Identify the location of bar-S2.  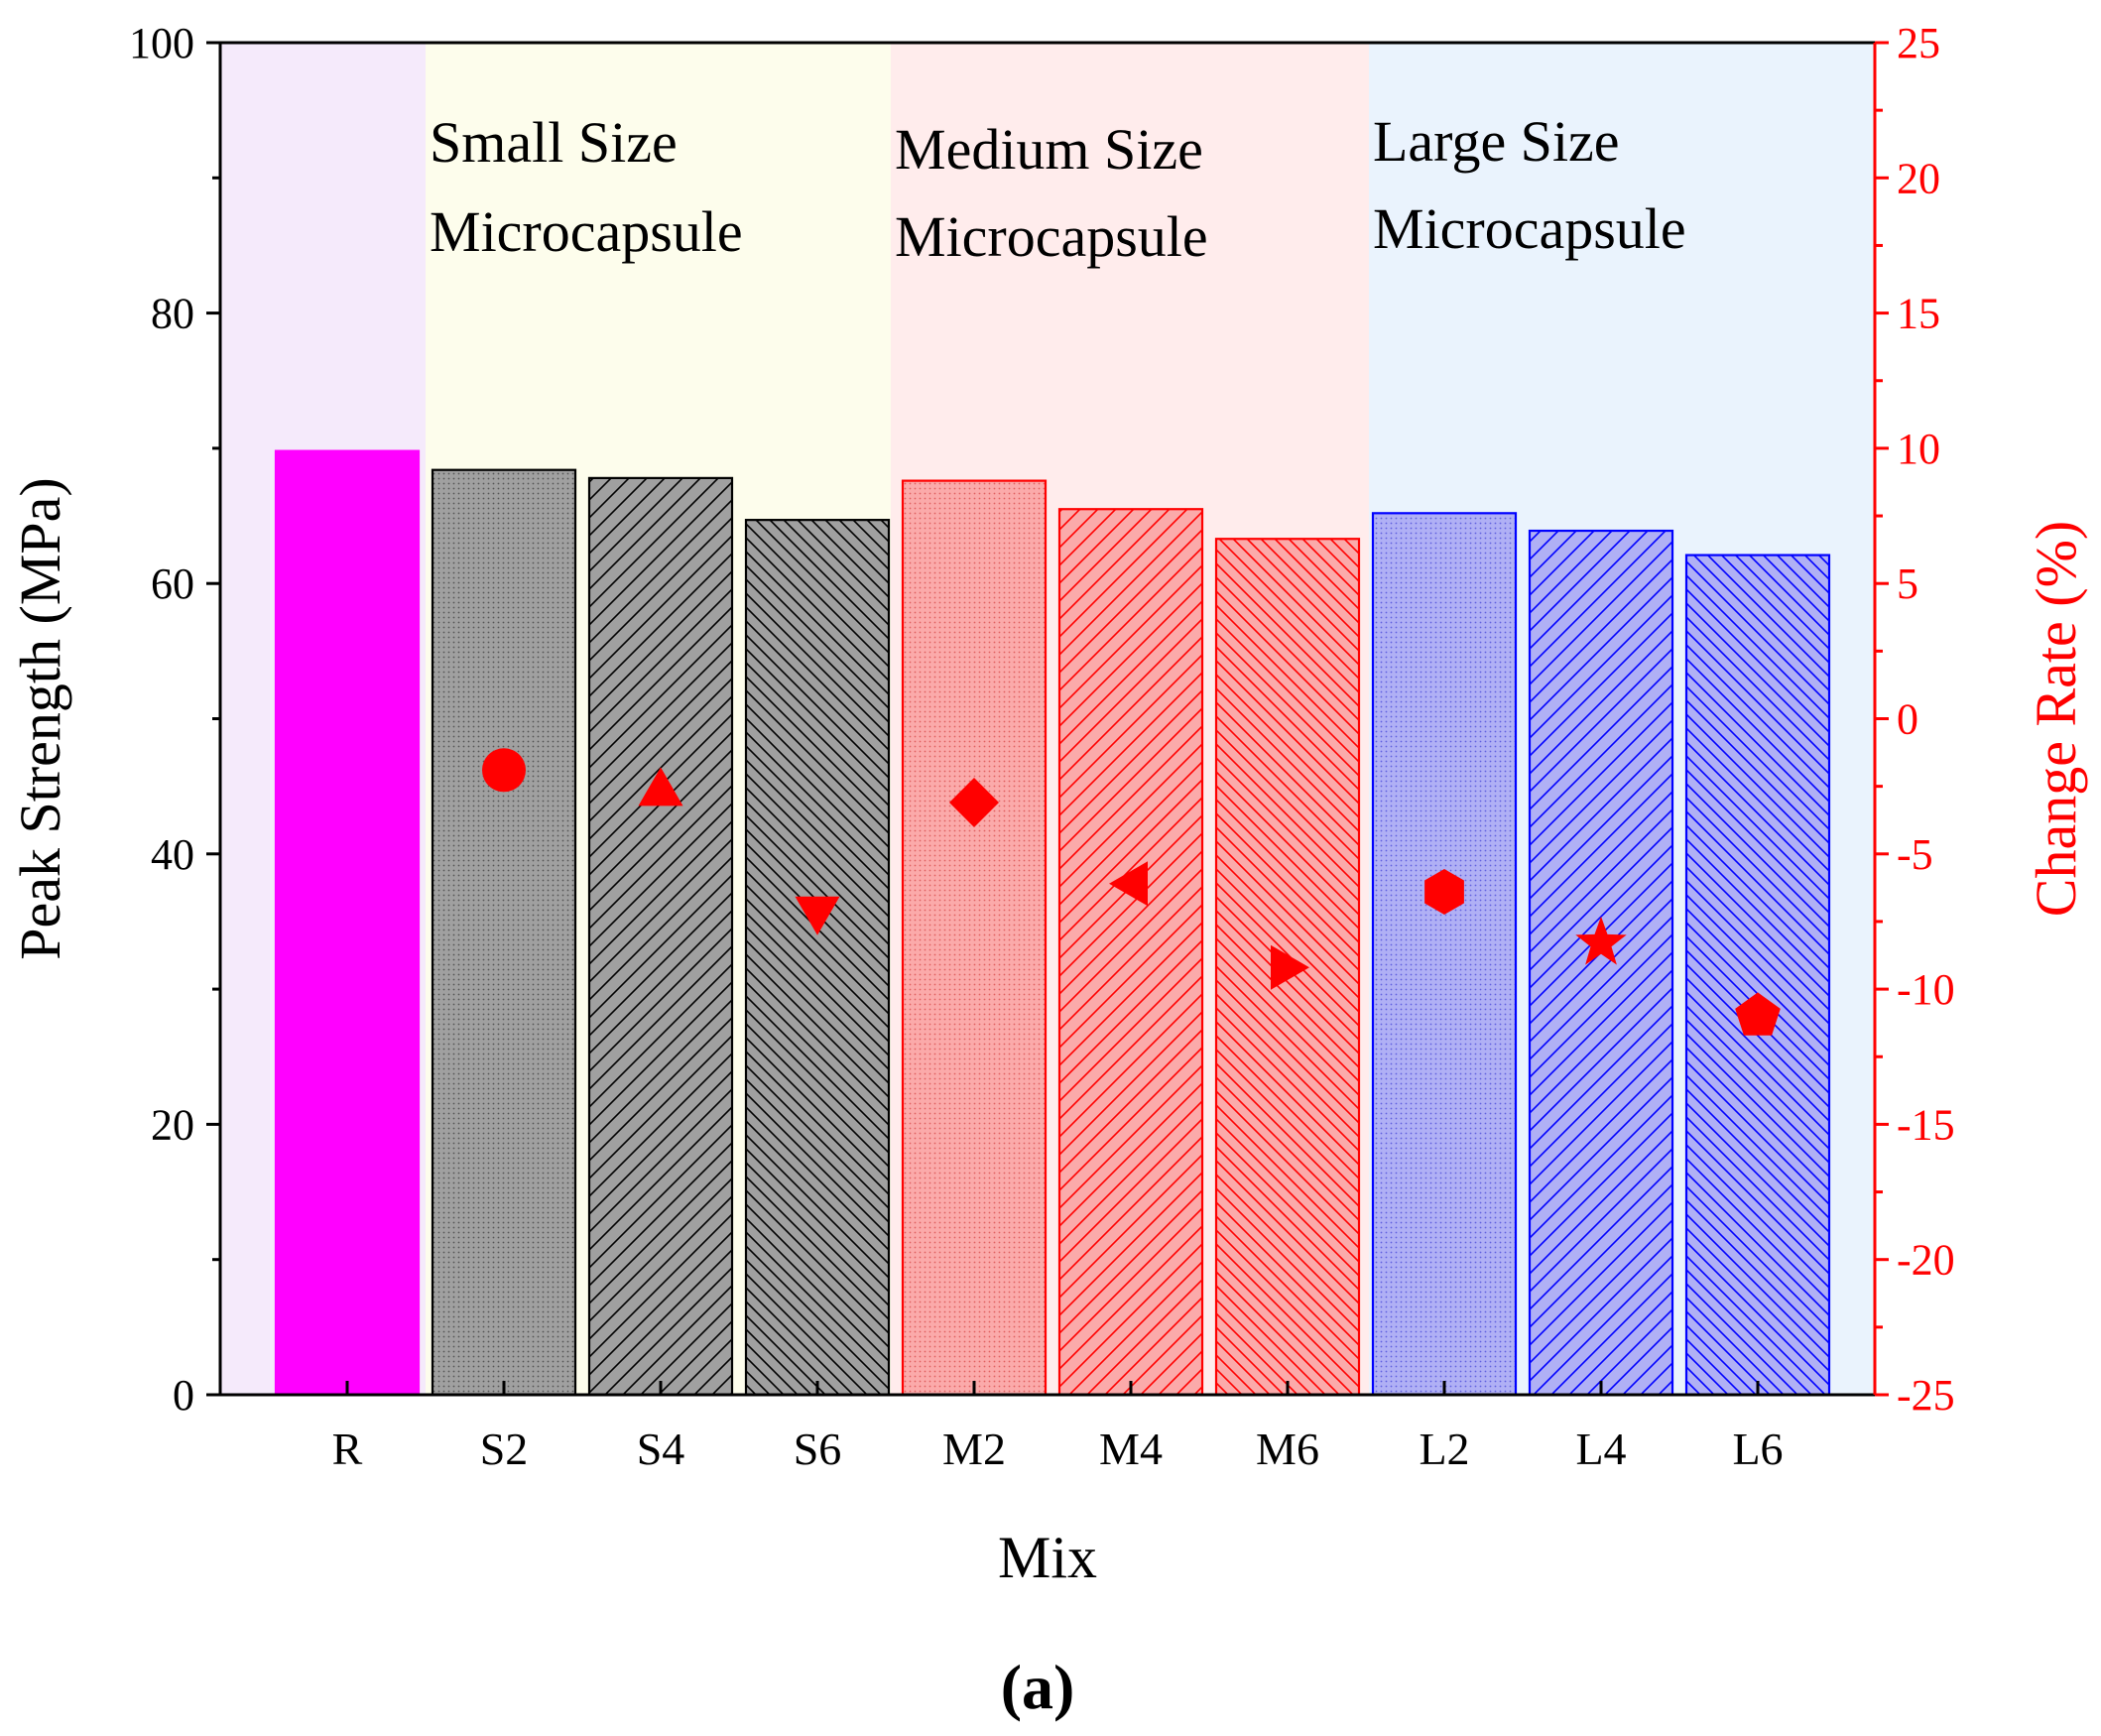
(504, 932).